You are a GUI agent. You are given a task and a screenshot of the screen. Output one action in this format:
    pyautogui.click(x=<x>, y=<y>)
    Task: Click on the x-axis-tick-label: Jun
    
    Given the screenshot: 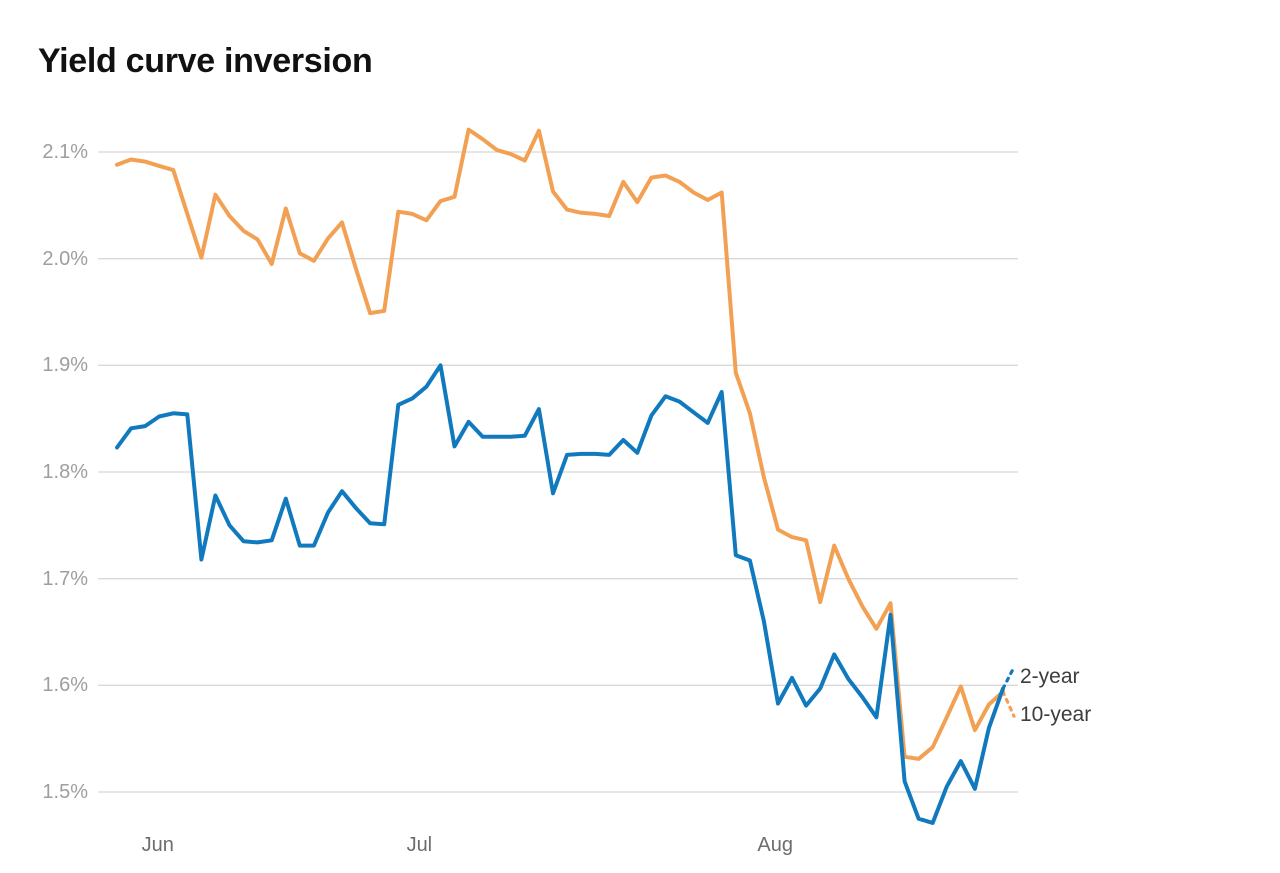 What is the action you would take?
    pyautogui.click(x=157, y=845)
    